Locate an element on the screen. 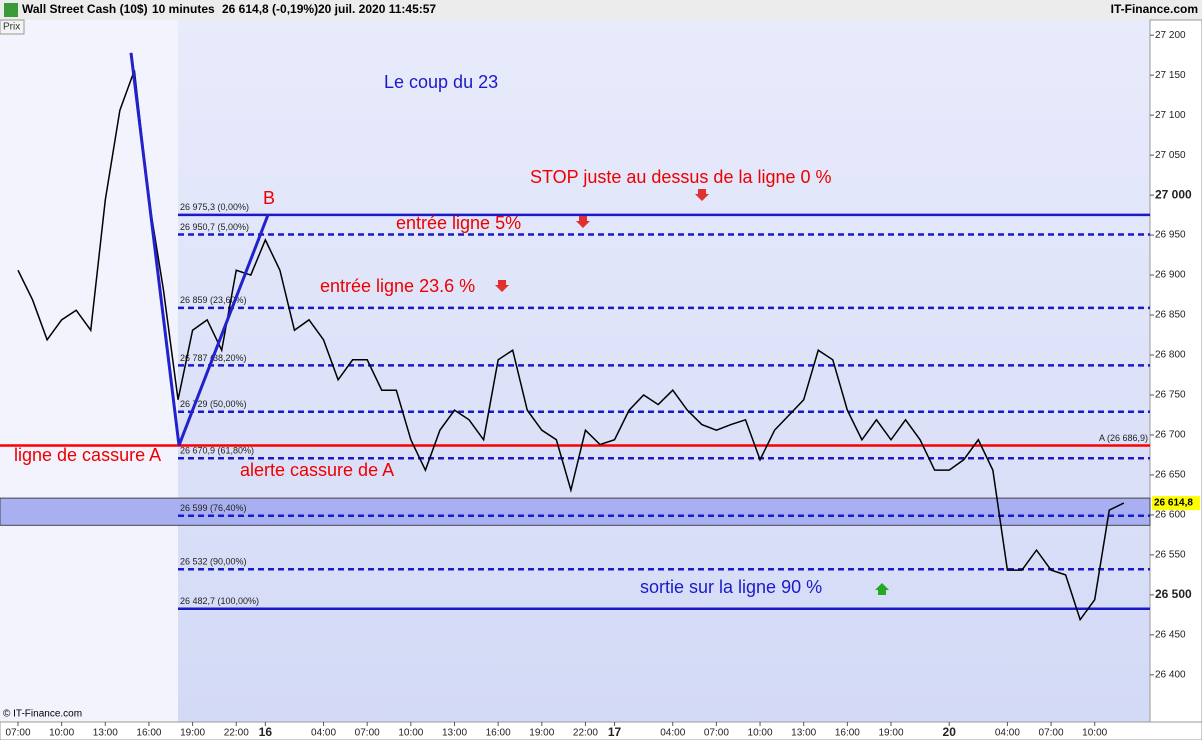  fib-level-label: 26 950,7 (5,00%) is located at coordinates (214, 227).